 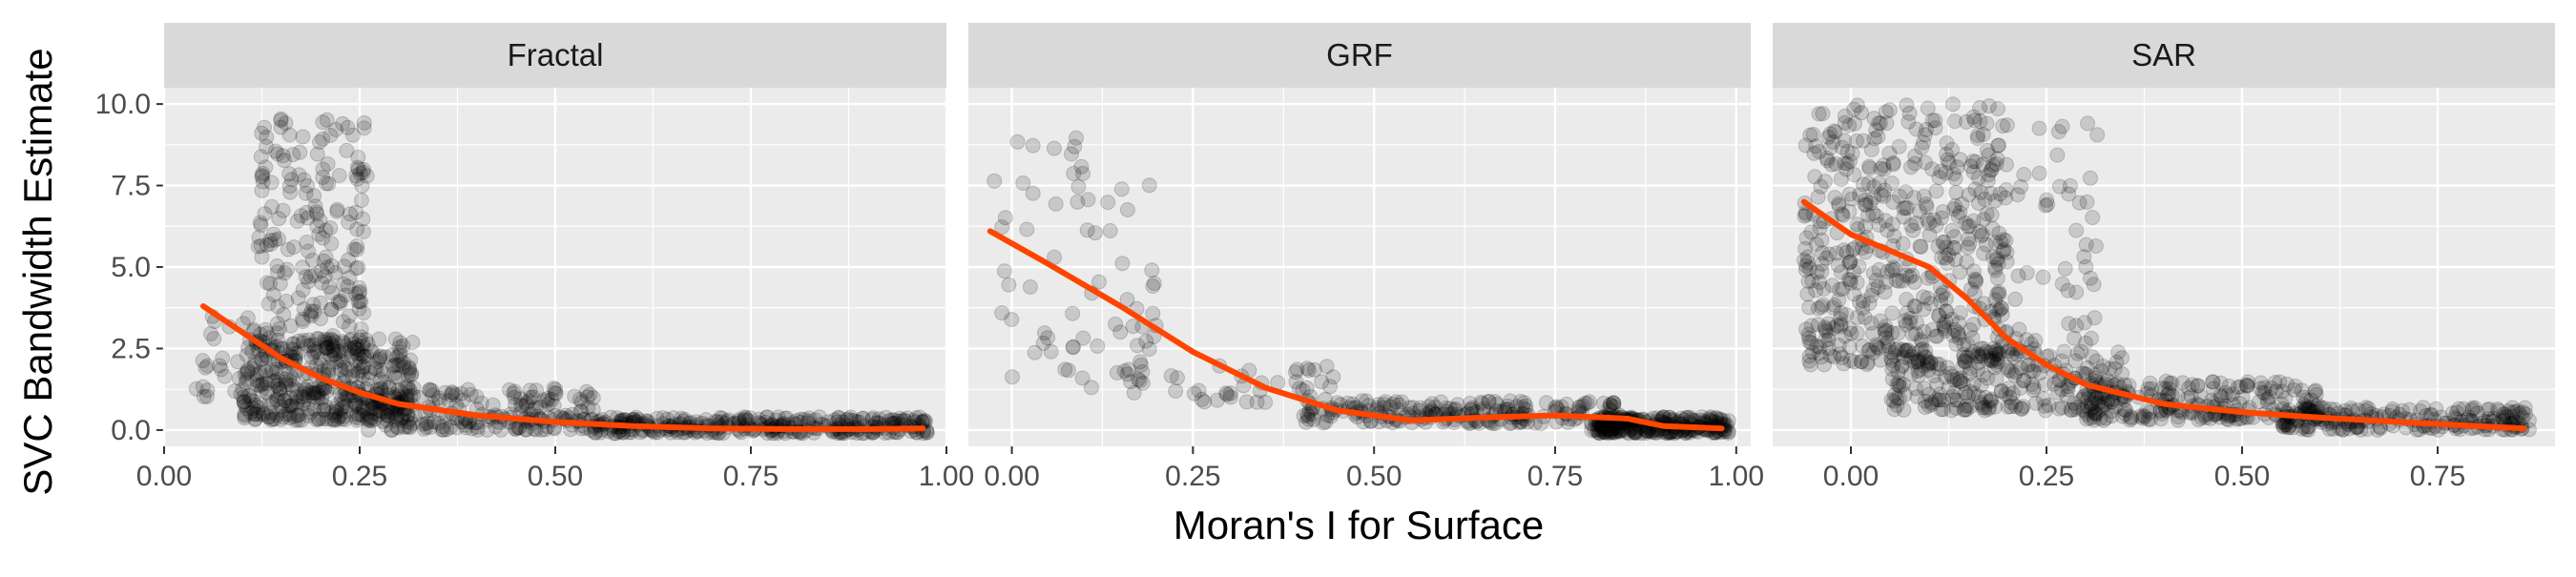 What do you see at coordinates (2163, 54) in the screenshot?
I see `facet-strip-label: SAR` at bounding box center [2163, 54].